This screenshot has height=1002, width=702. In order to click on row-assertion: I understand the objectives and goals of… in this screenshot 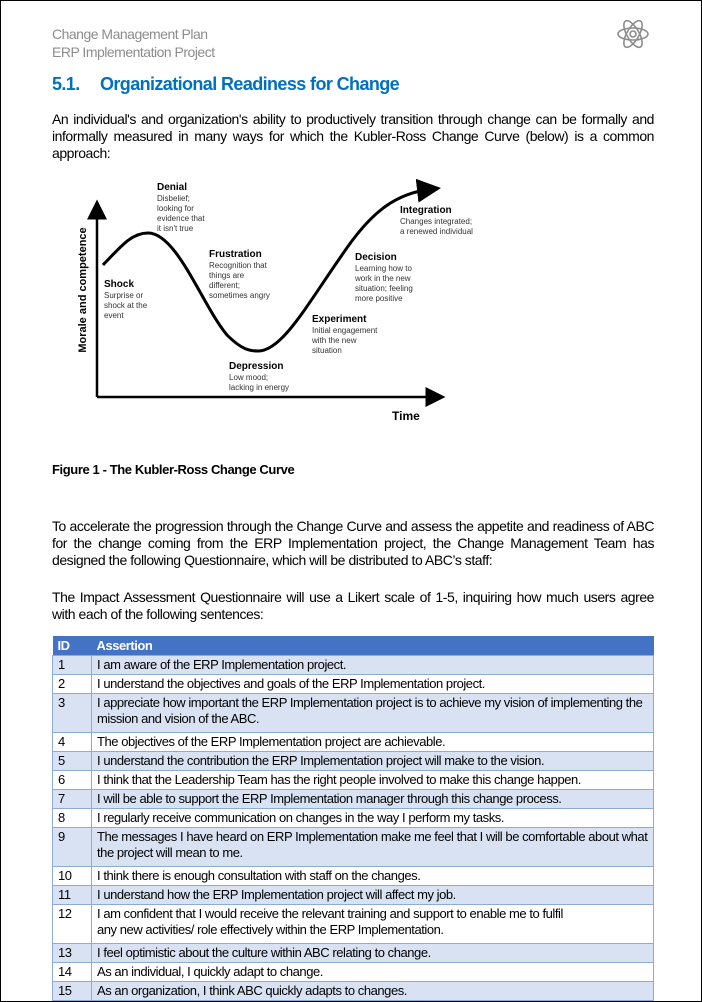, I will do `click(372, 684)`.